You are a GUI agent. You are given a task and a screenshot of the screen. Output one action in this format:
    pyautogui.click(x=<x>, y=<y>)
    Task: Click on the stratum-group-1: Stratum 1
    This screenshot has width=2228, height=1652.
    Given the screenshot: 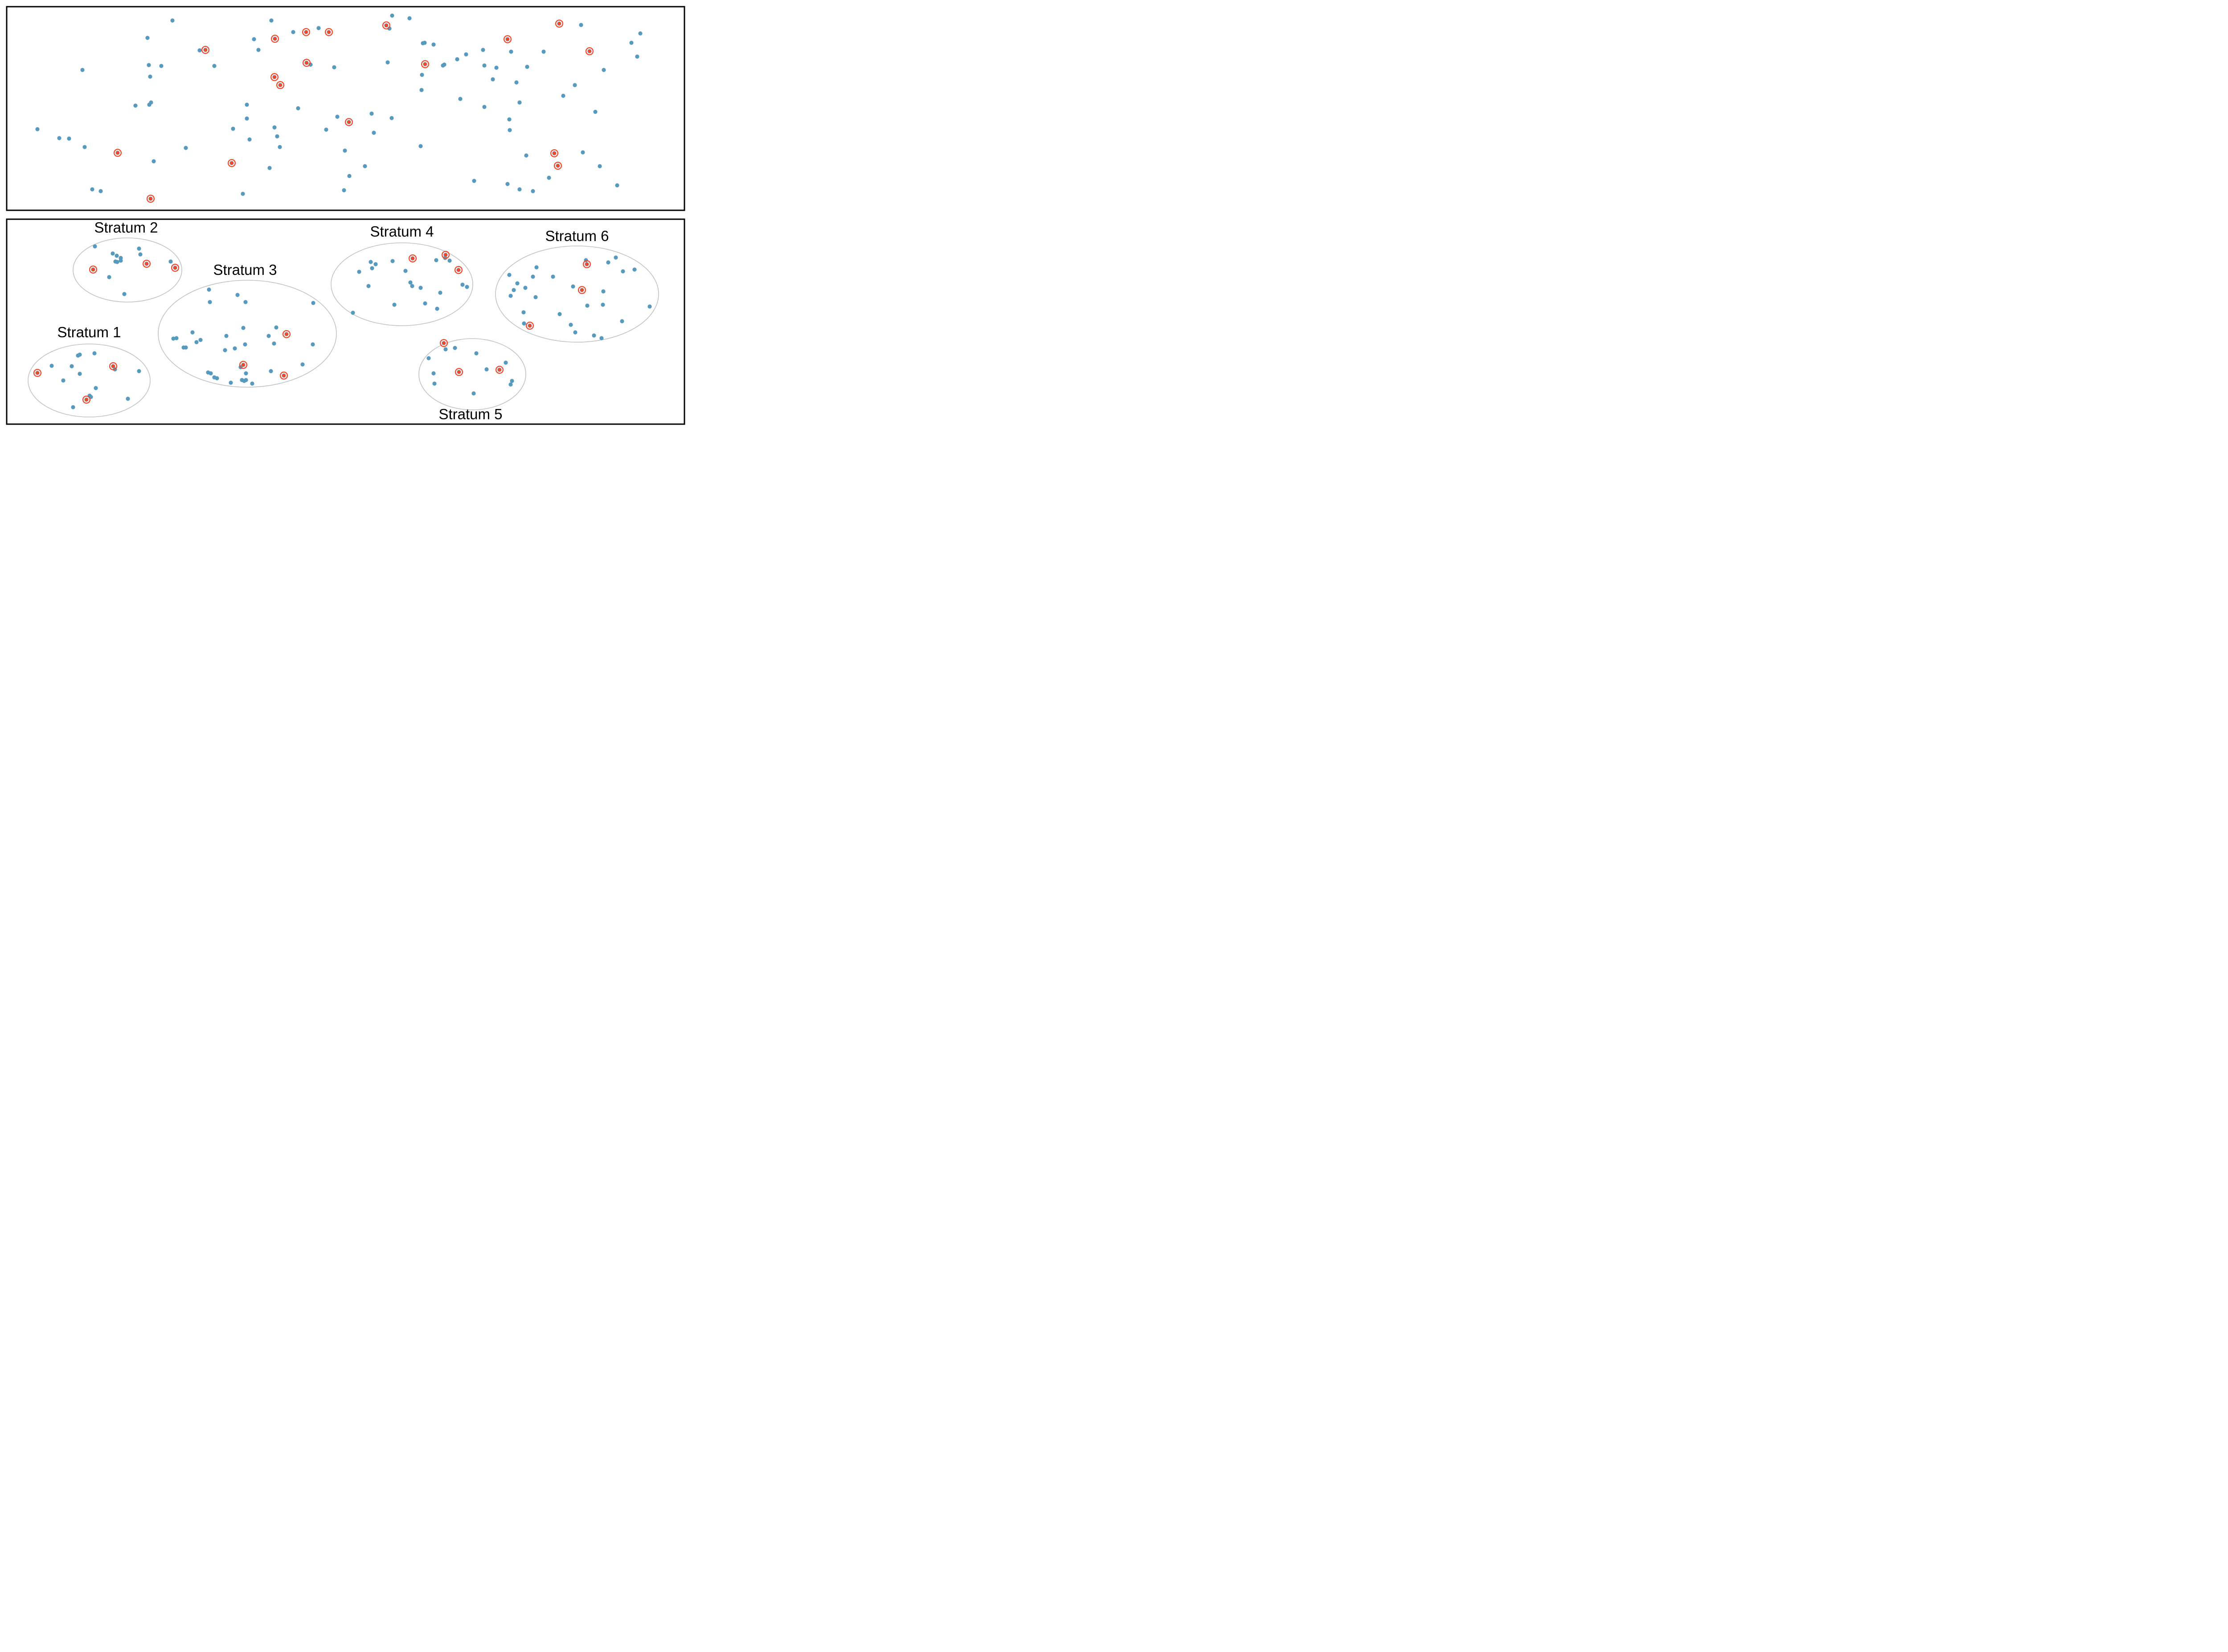 What is the action you would take?
    pyautogui.click(x=89, y=370)
    